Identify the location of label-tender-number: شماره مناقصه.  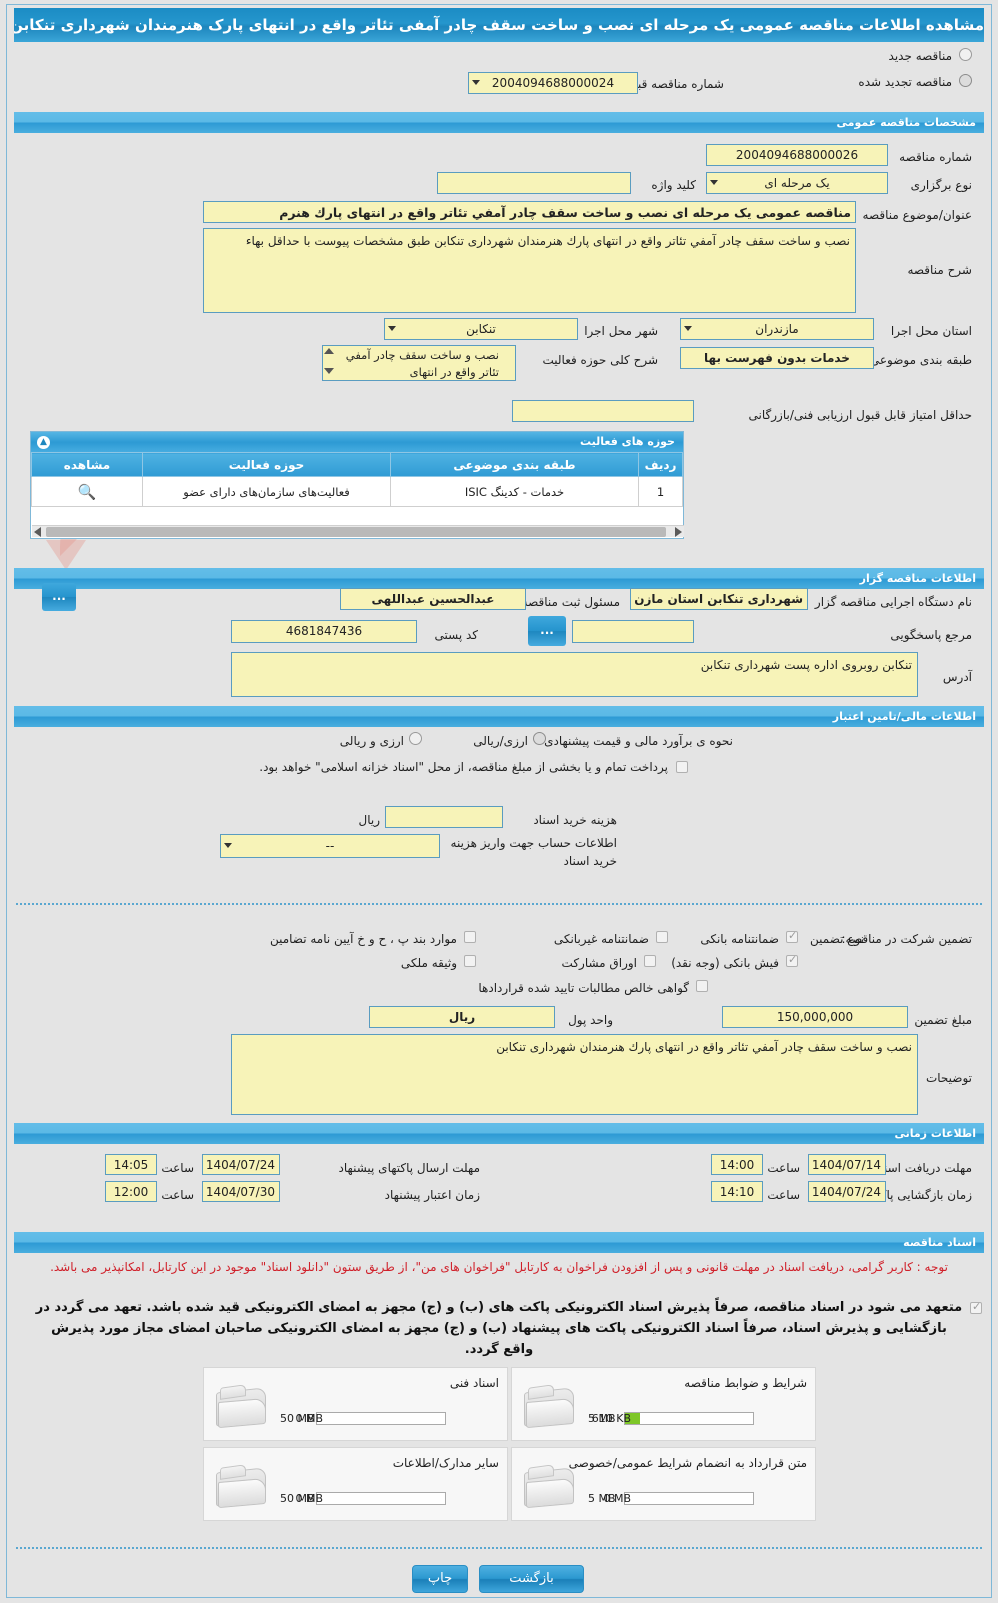
(935, 157).